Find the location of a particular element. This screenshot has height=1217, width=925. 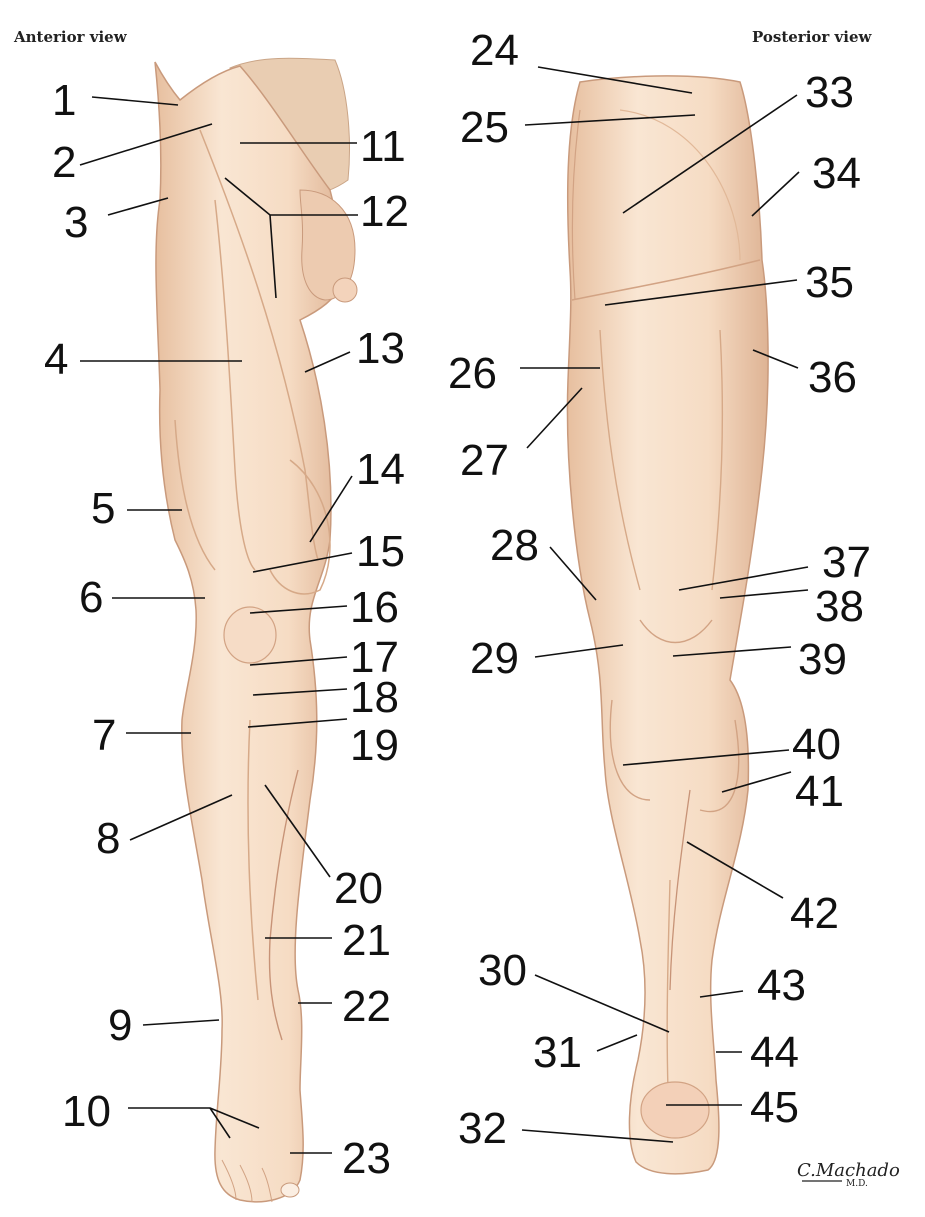

buttock-contour is located at coordinates (680, 185).